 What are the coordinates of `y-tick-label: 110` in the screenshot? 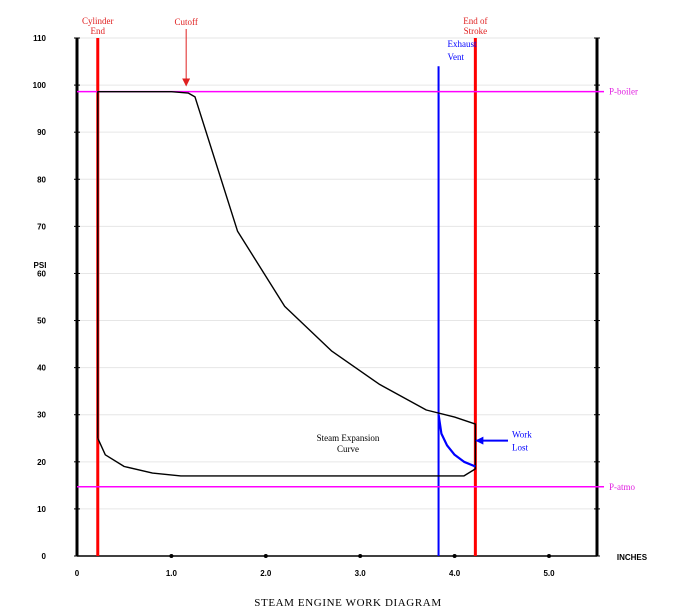 It's located at (39, 38).